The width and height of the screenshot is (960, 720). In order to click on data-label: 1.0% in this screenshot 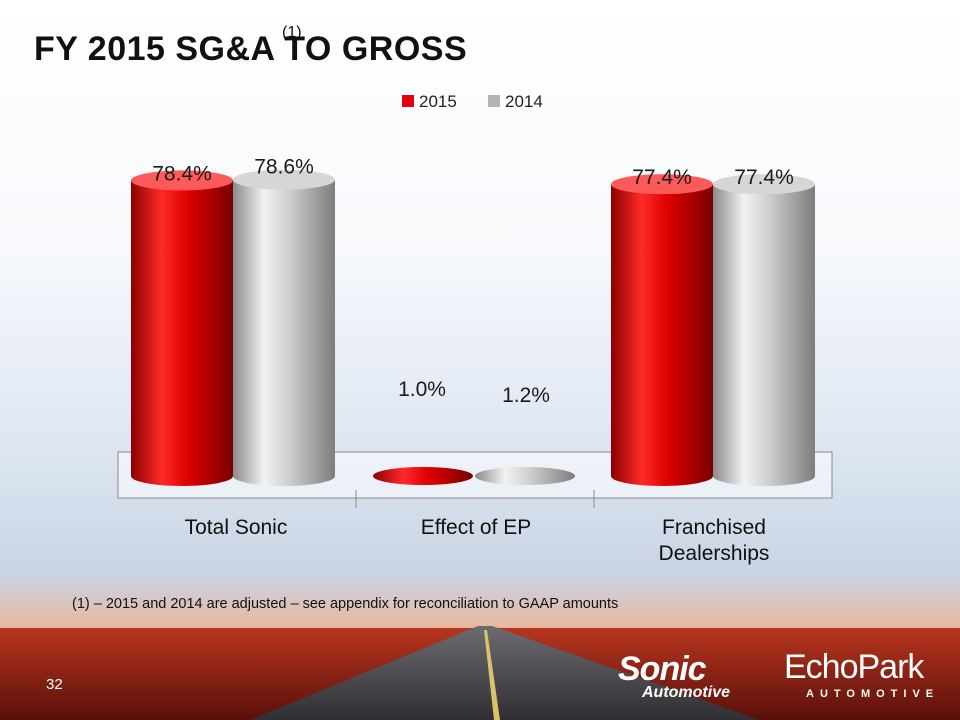, I will do `click(422, 389)`.